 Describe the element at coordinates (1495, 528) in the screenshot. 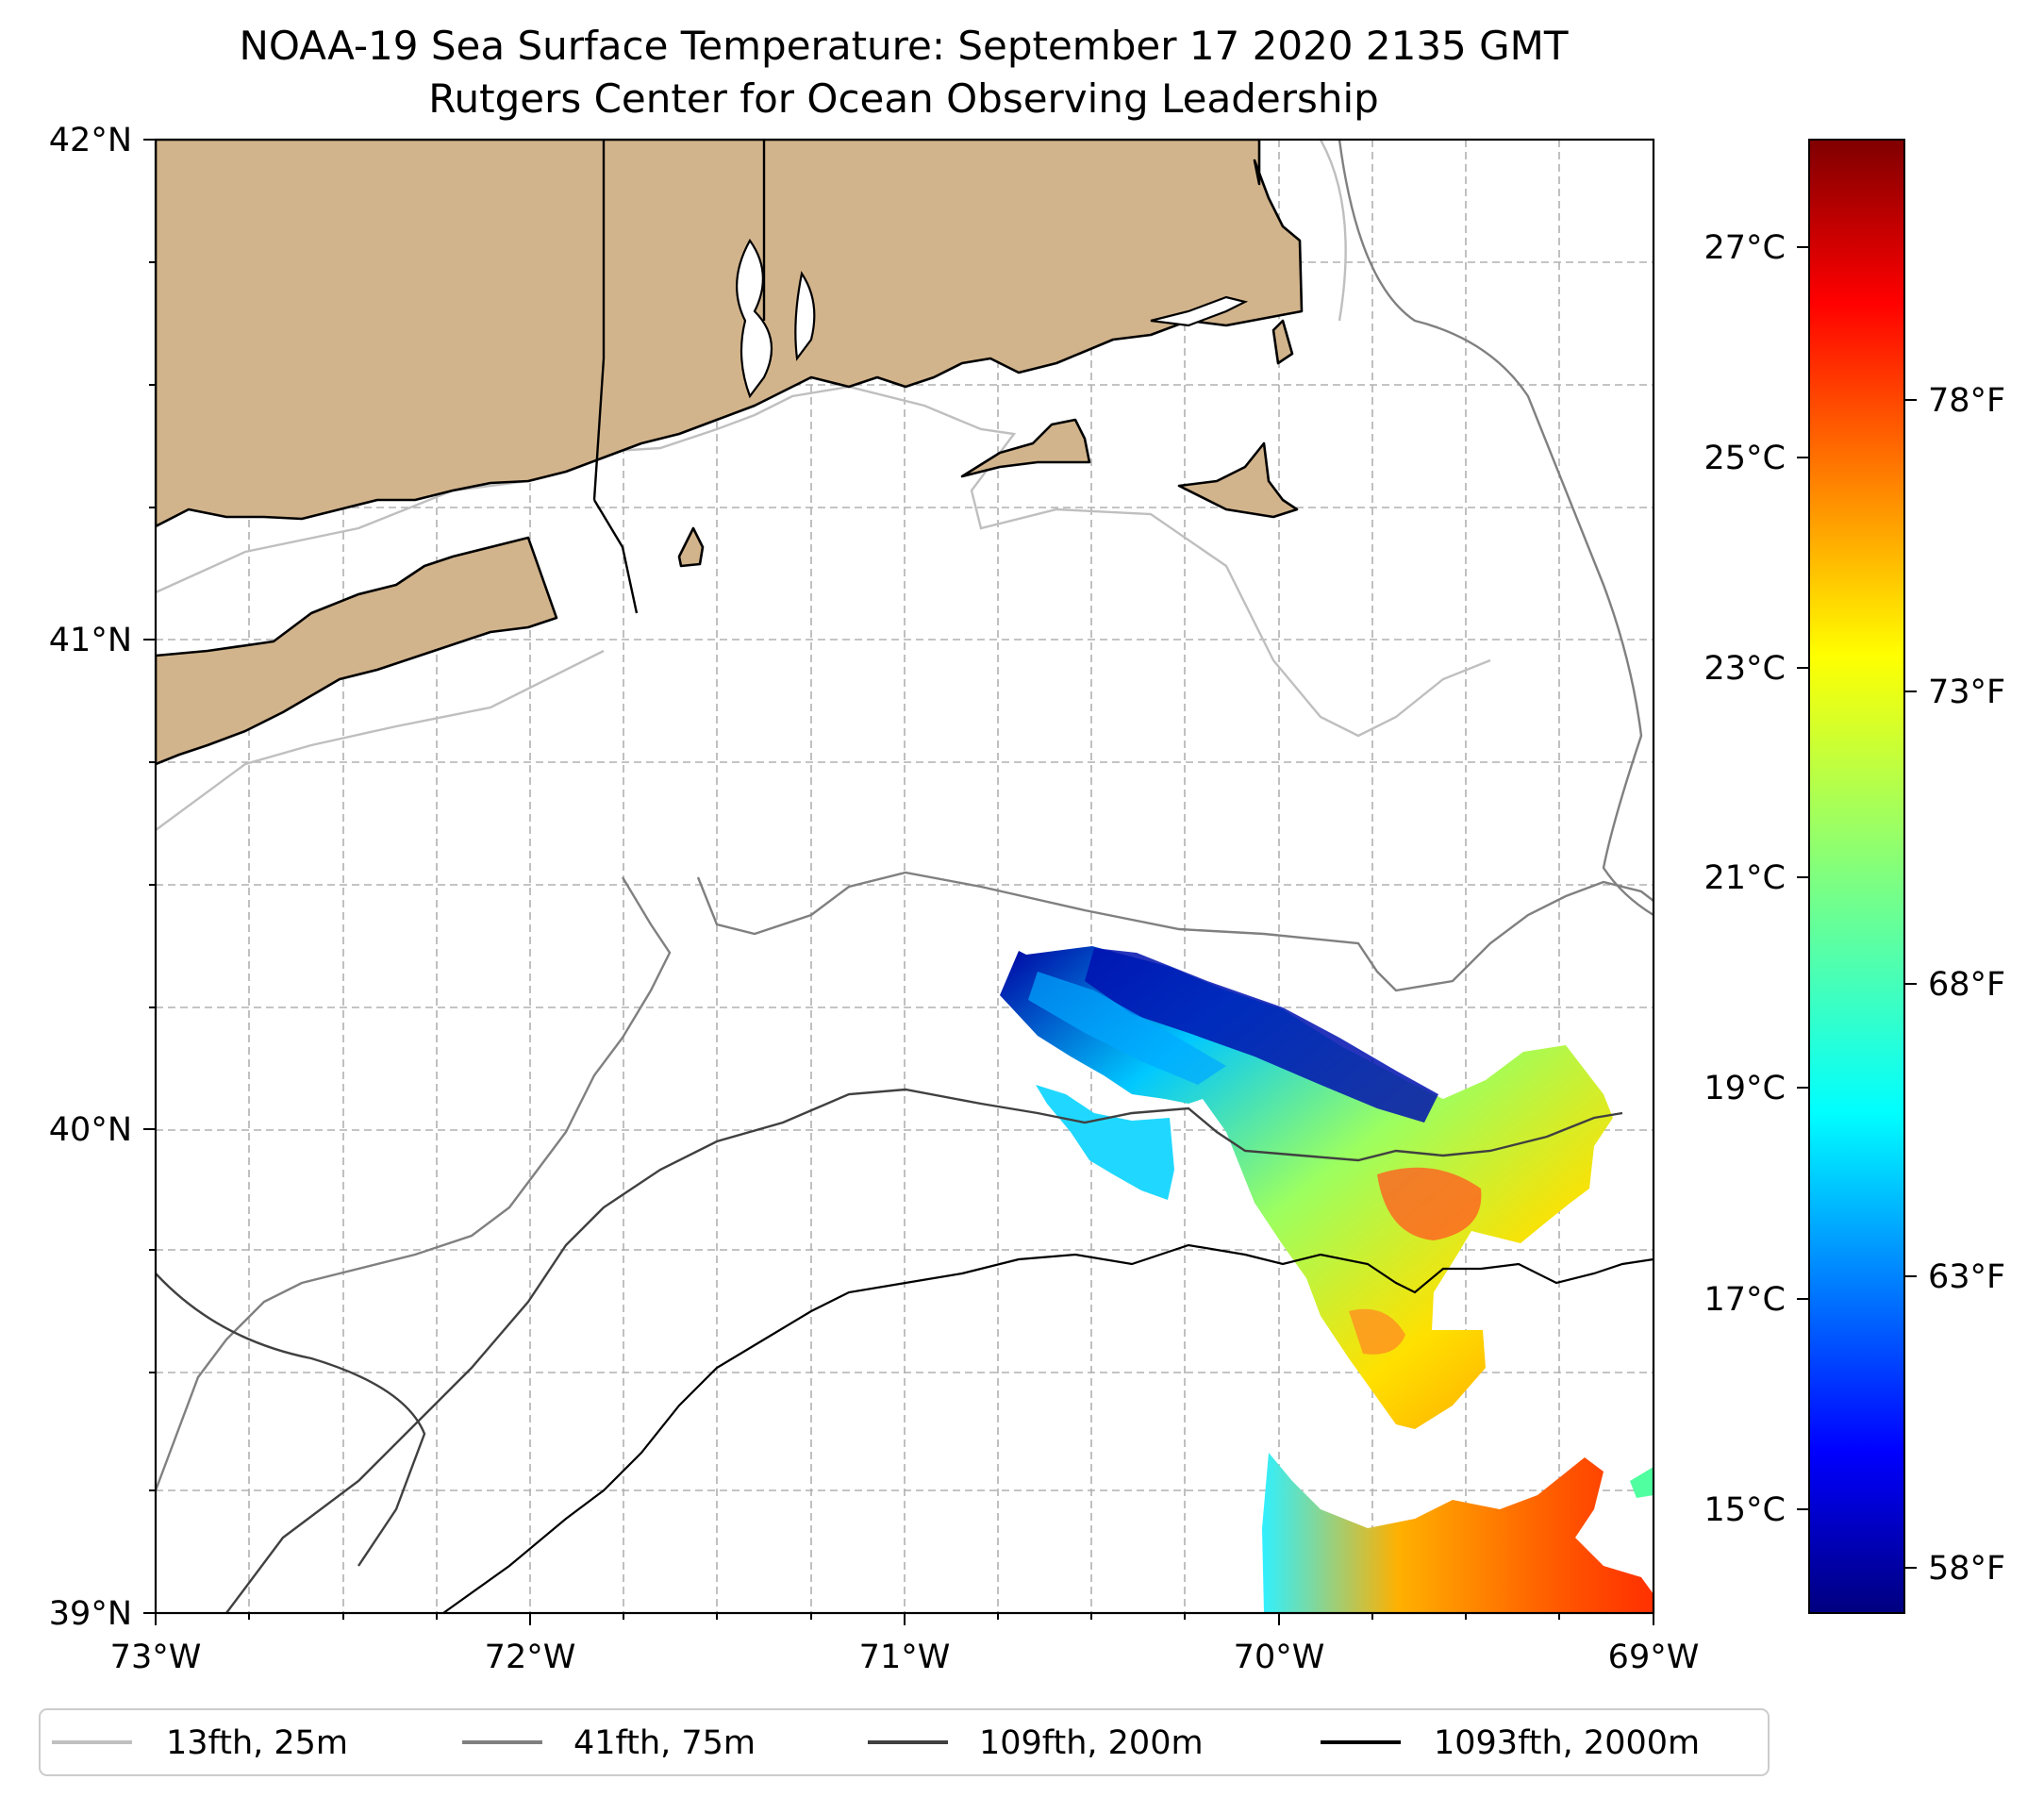

I see `isobath-75m` at that location.